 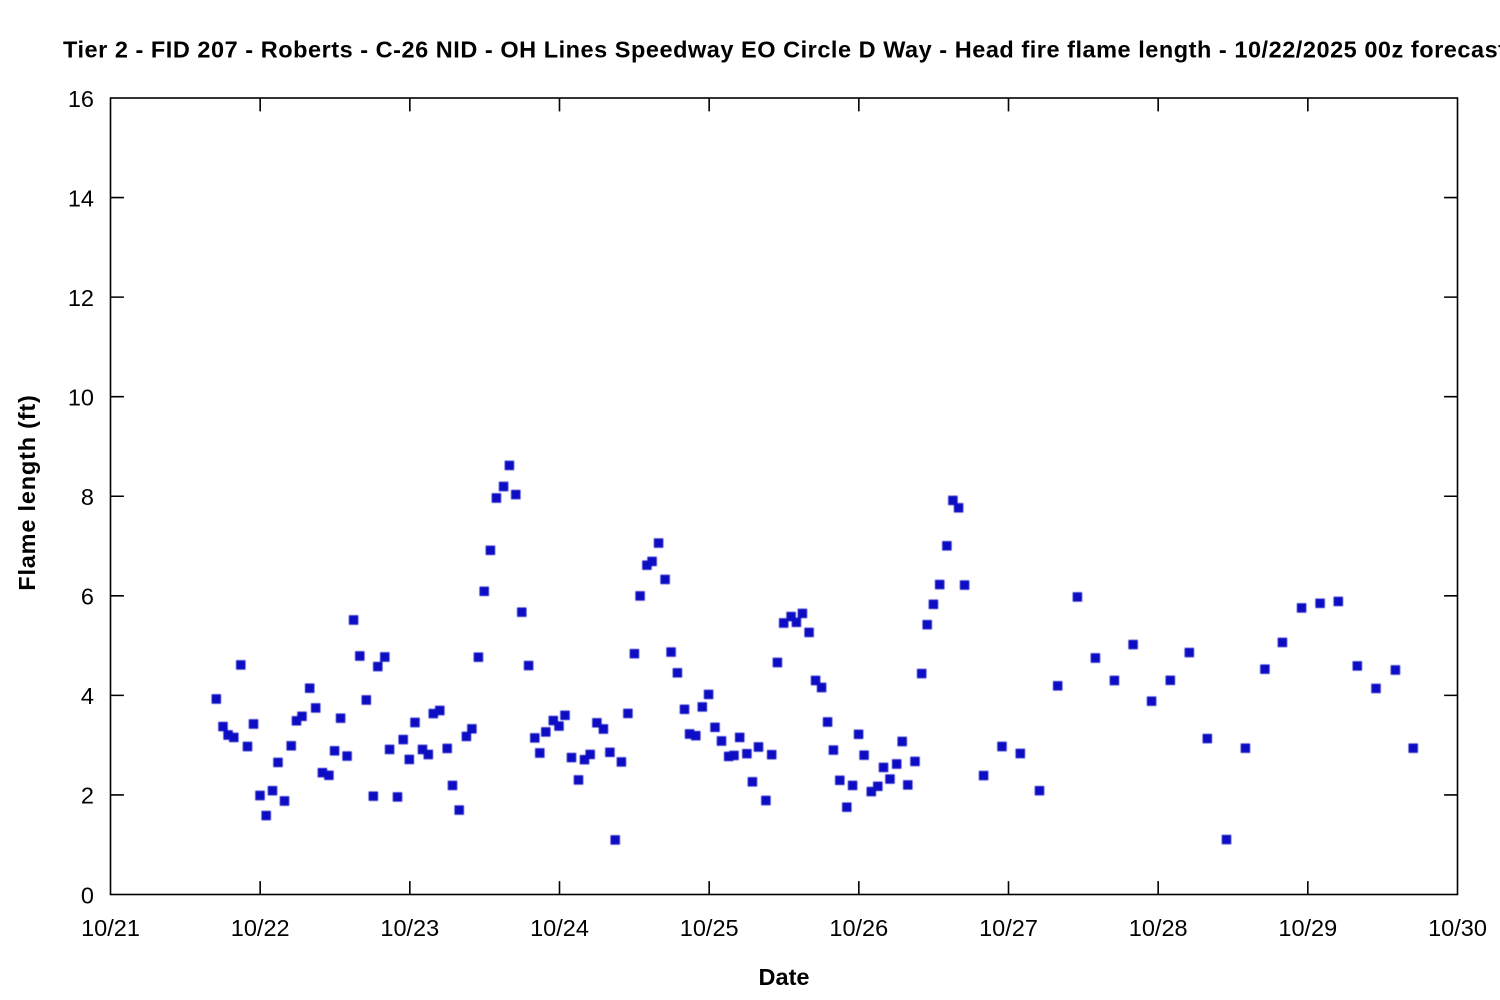 What do you see at coordinates (260, 928) in the screenshot?
I see `svg-text: 10/22` at bounding box center [260, 928].